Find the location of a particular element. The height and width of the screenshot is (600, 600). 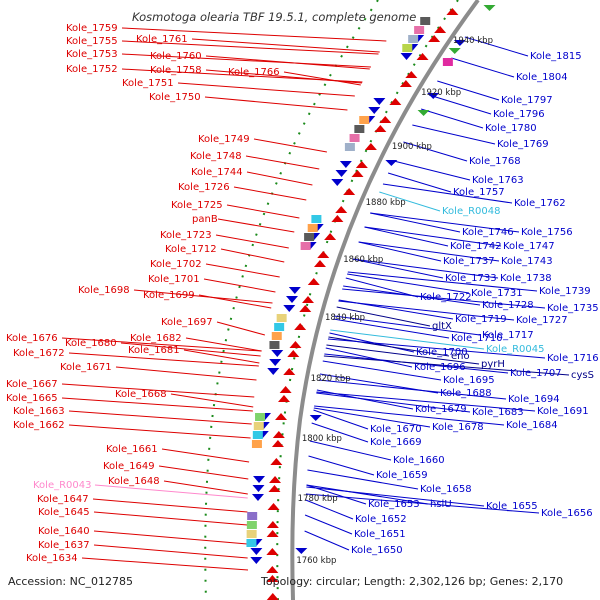

right-gene-label: Kole_1737 is located at coordinates (469, 261).